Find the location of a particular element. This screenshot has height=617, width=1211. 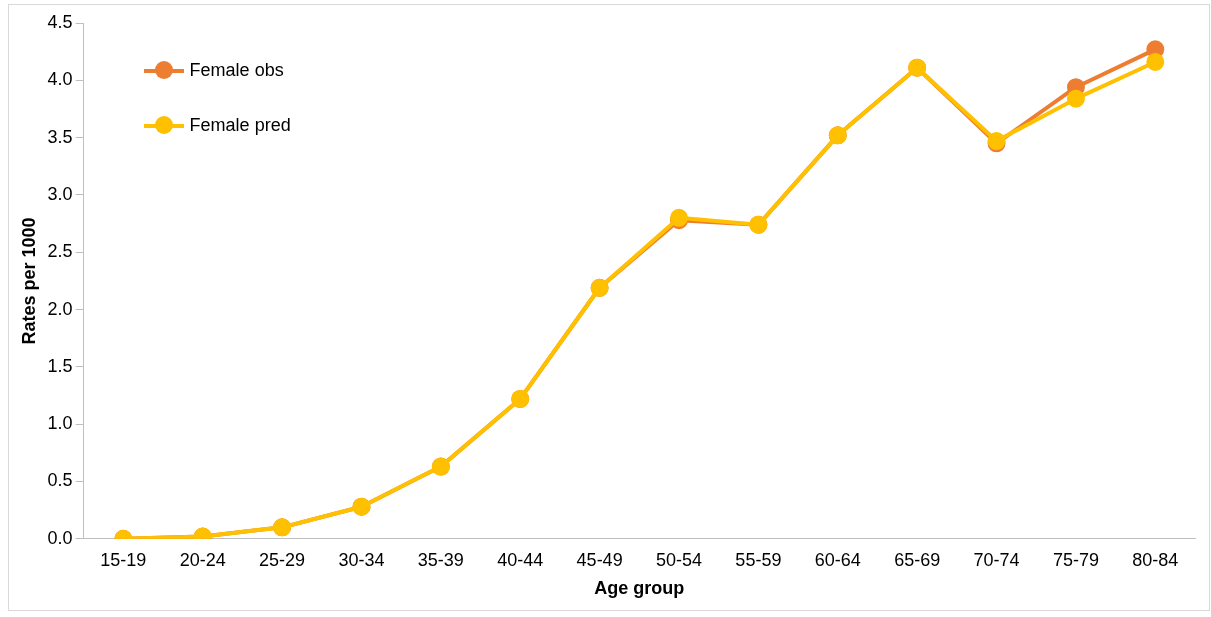

y-tick-label: 0.5 is located at coordinates (60, 480).